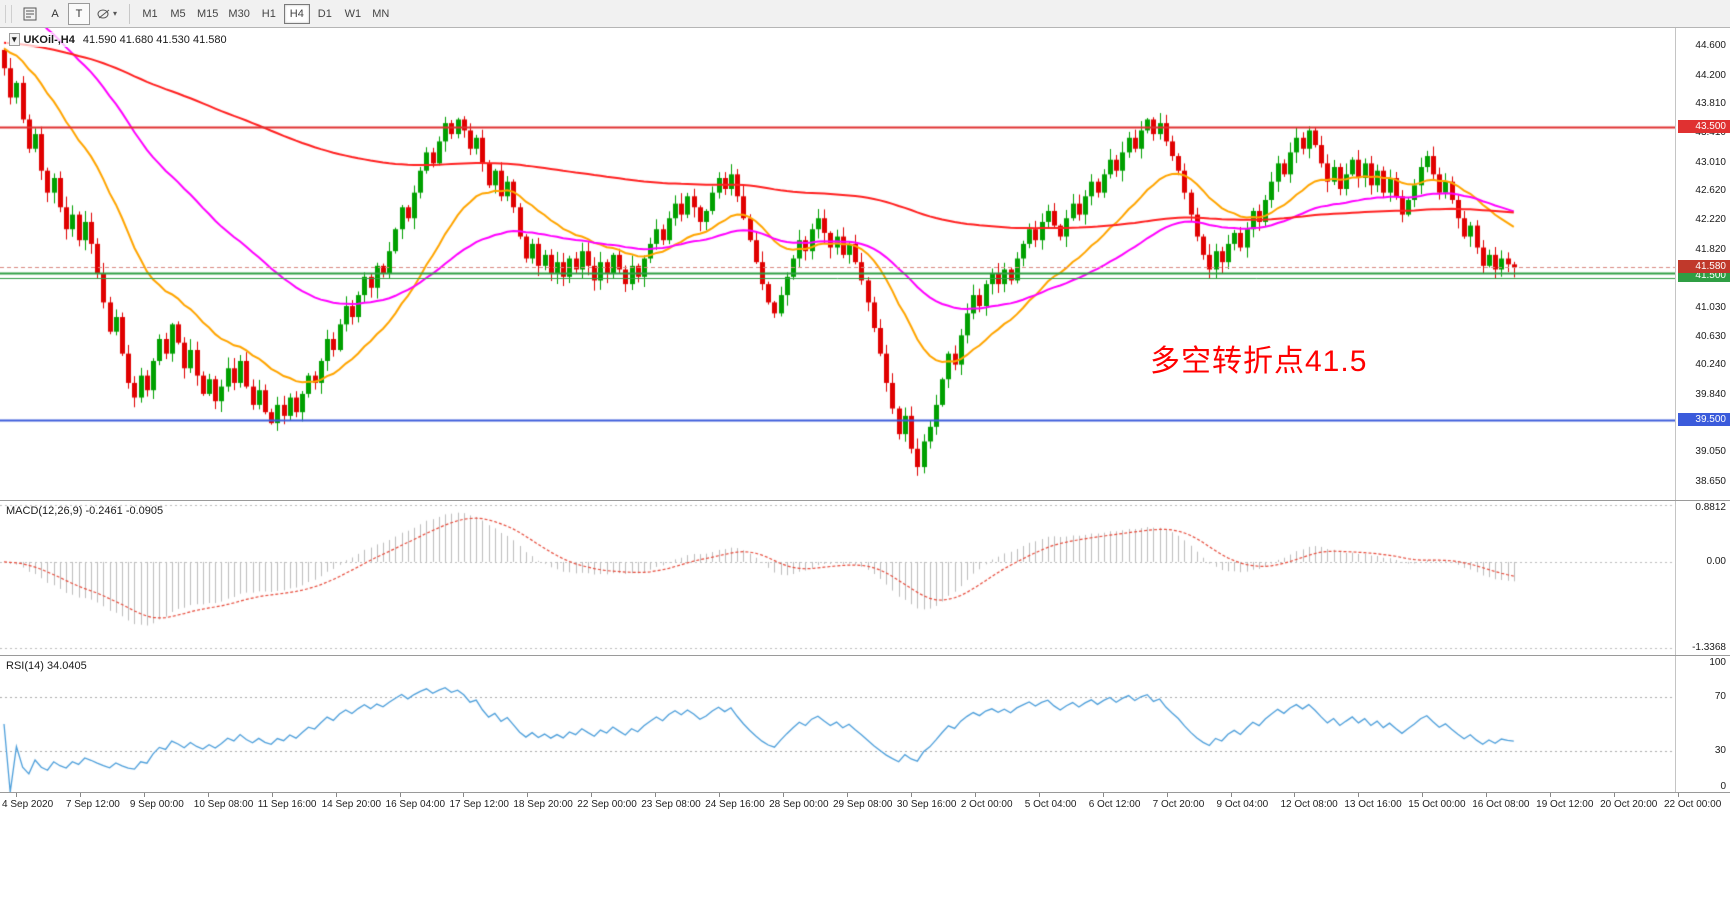 Image resolution: width=1730 pixels, height=897 pixels. I want to click on timeframe-button-MN: MN, so click(381, 14).